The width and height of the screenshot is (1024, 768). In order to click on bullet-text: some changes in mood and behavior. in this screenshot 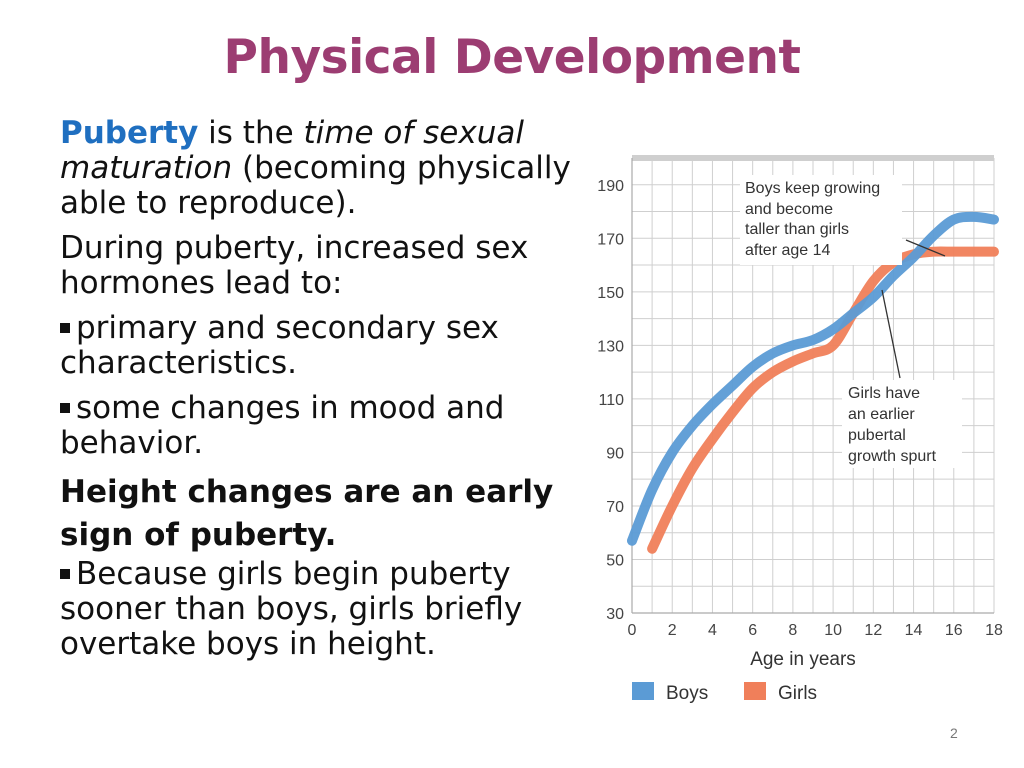, I will do `click(282, 425)`.